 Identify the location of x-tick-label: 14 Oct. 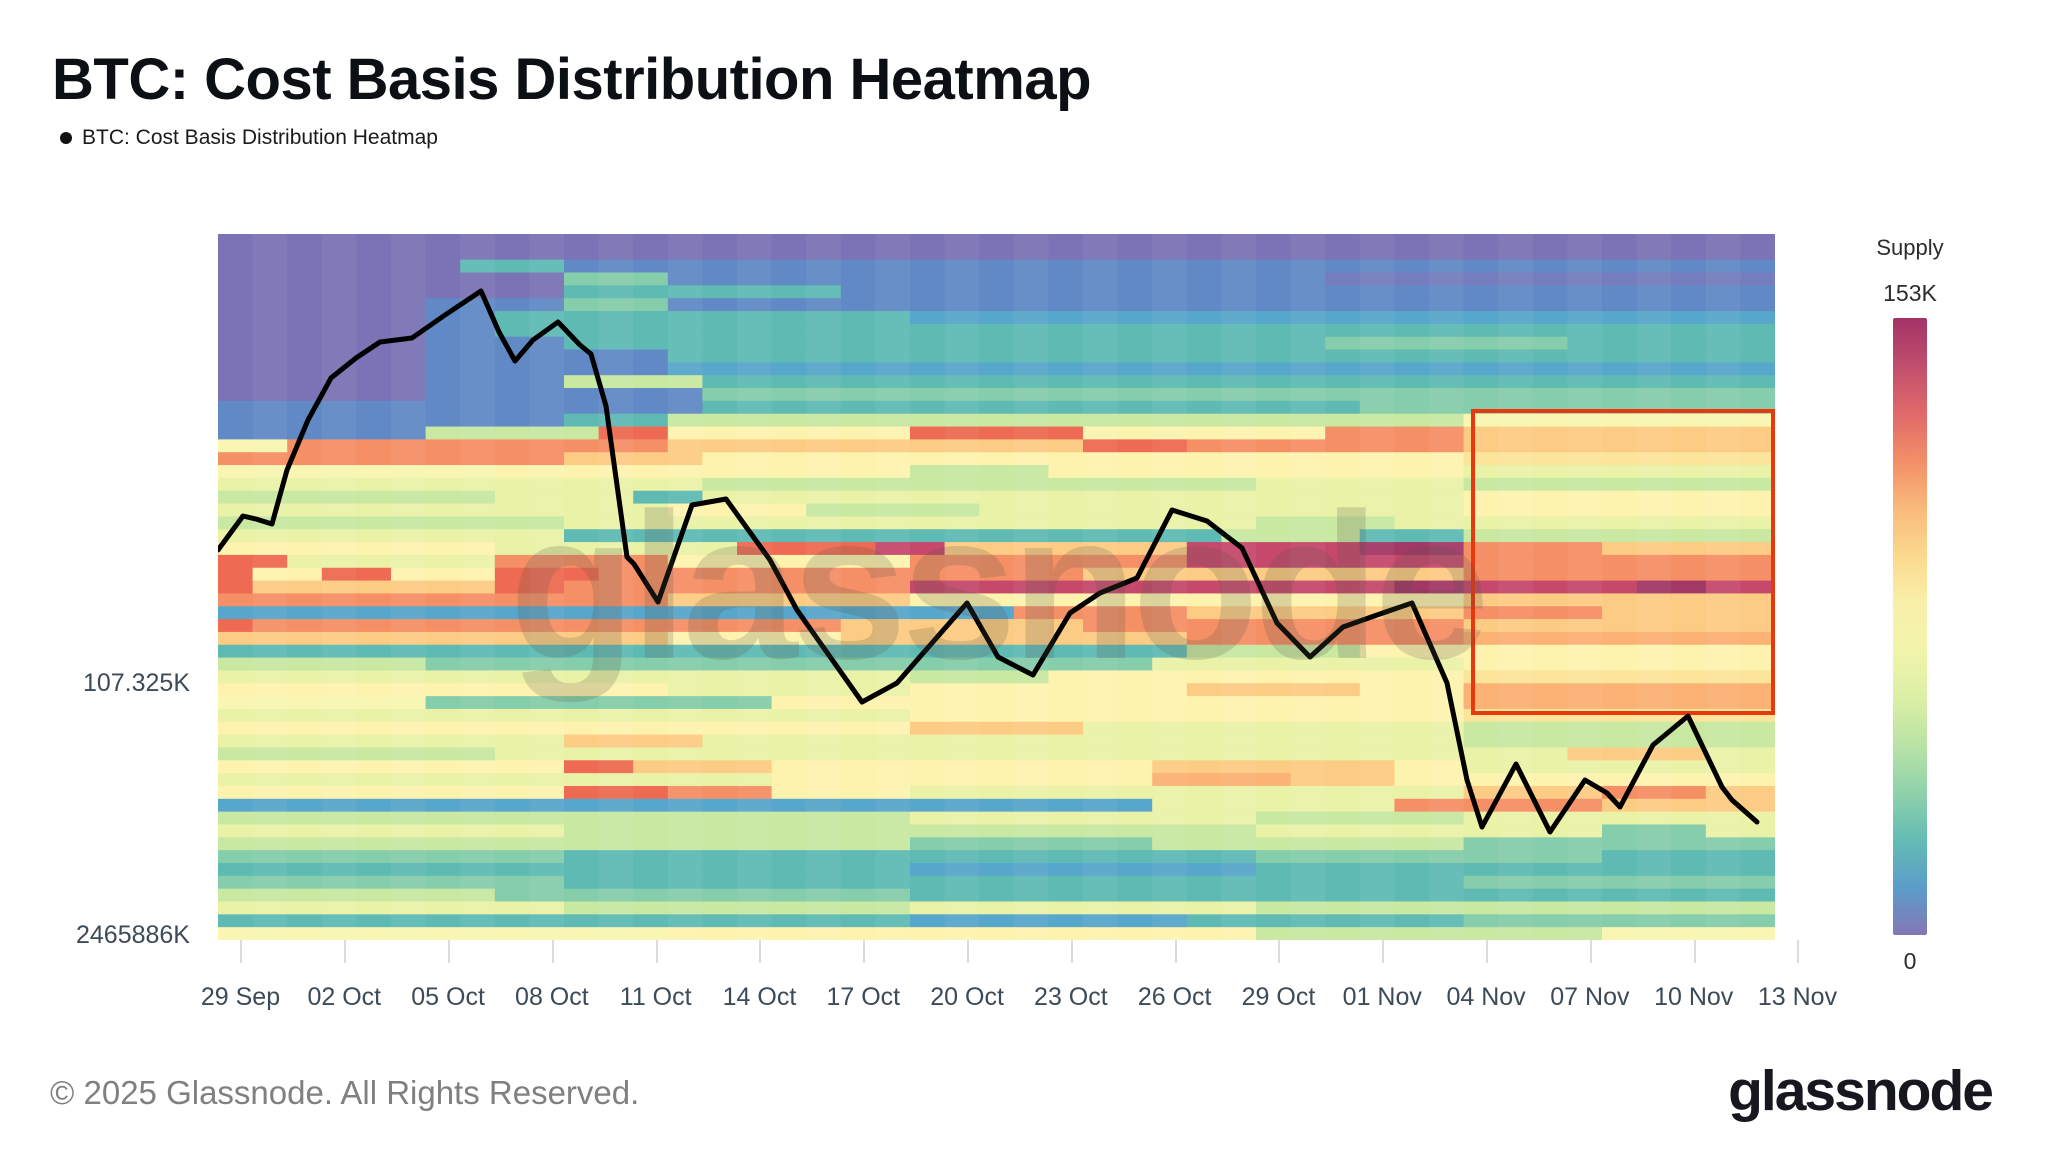
(759, 997).